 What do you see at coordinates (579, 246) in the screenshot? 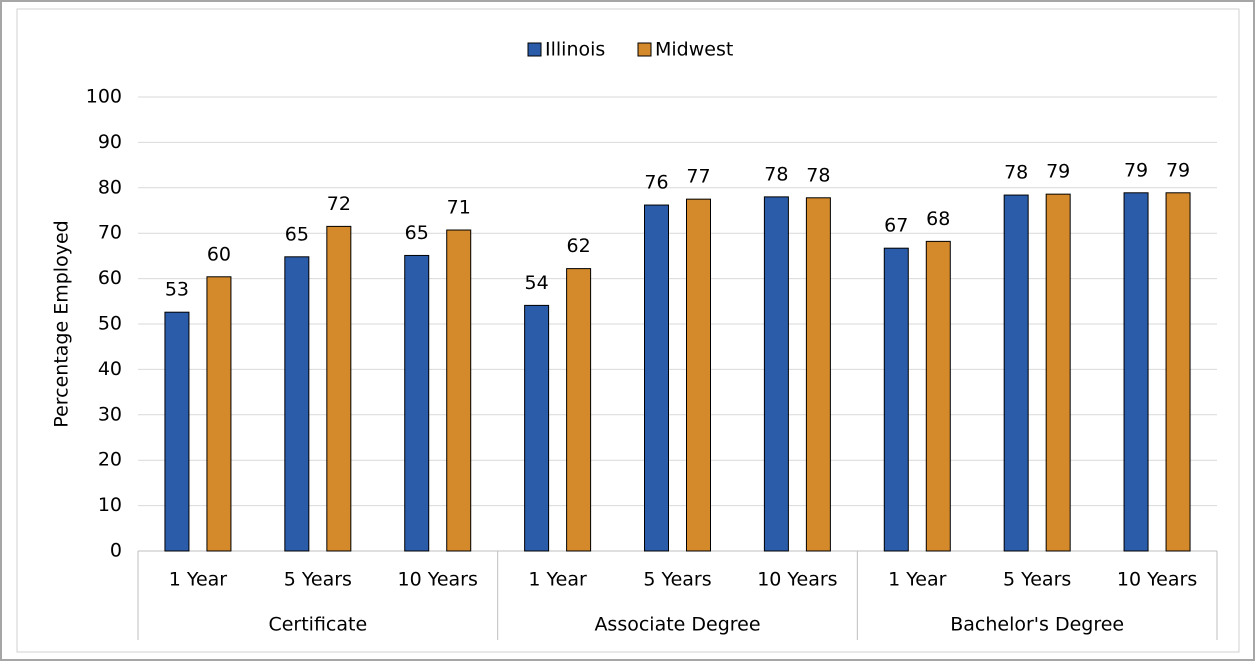
I see `data-label: 62` at bounding box center [579, 246].